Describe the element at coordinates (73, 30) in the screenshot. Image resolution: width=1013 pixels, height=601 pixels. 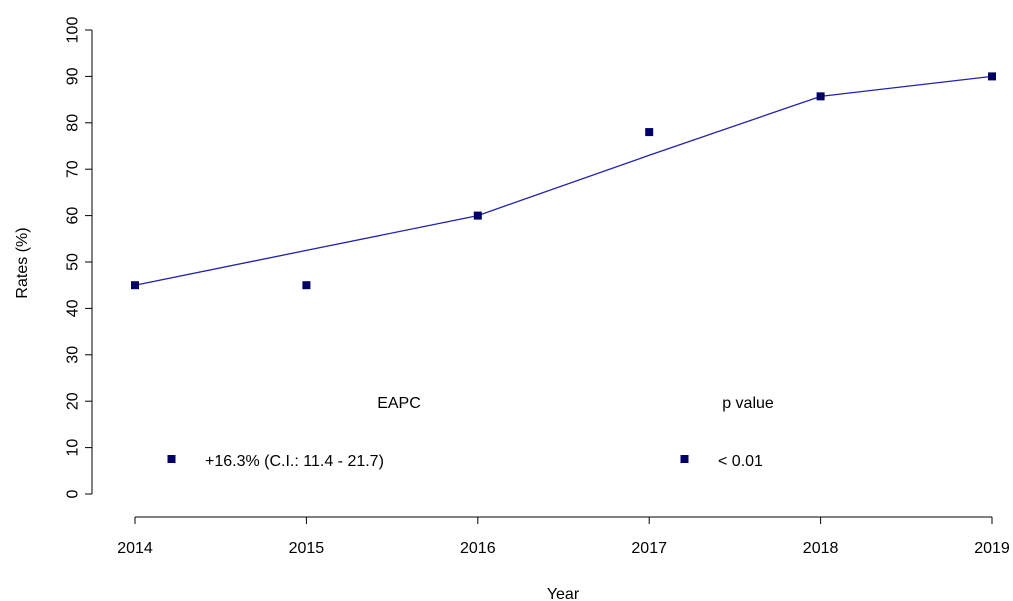
I see `y-tick-label: 100` at that location.